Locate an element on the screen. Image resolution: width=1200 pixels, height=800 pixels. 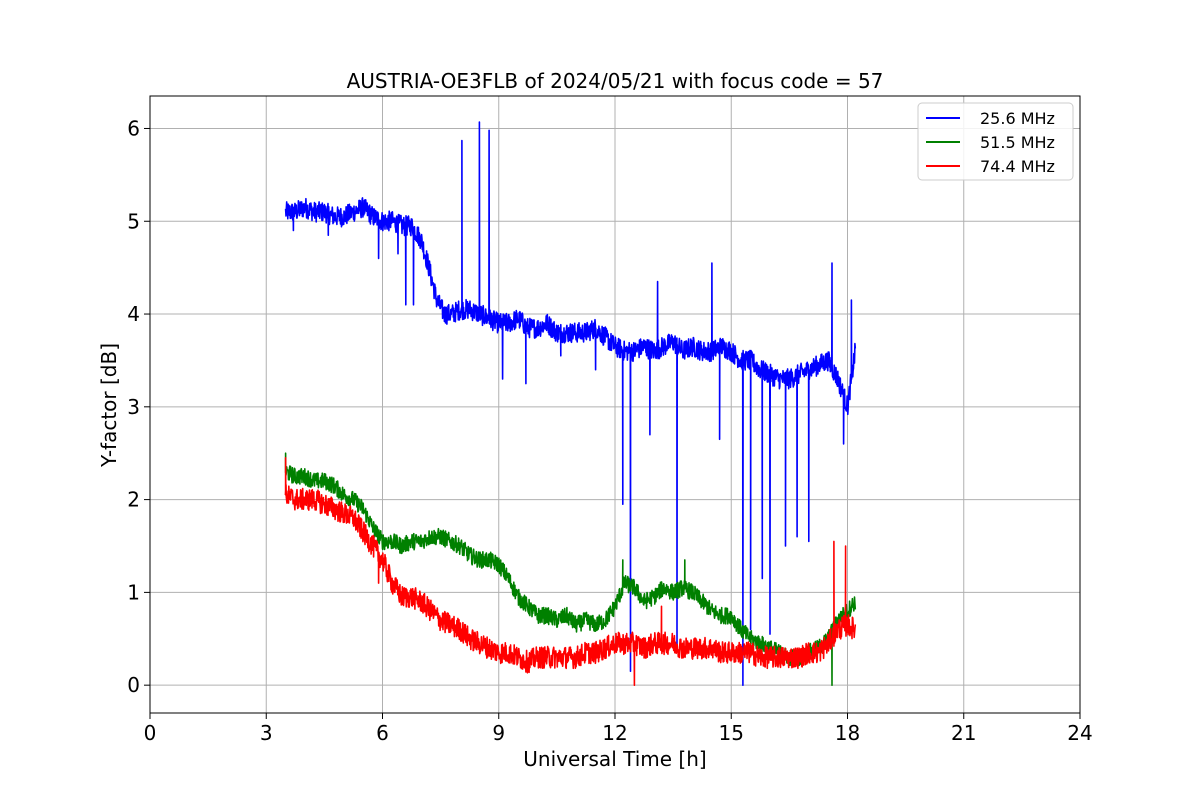
legend-label: 25.6 MHz is located at coordinates (1017, 118).